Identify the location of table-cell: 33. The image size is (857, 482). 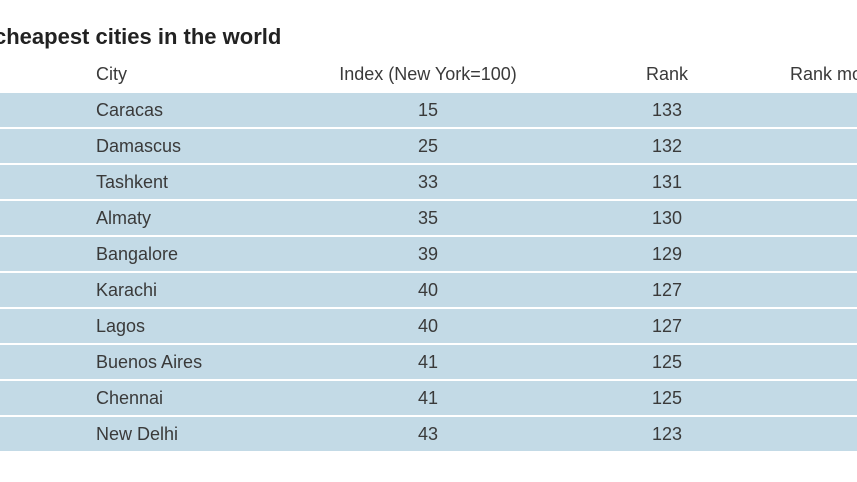
(428, 182).